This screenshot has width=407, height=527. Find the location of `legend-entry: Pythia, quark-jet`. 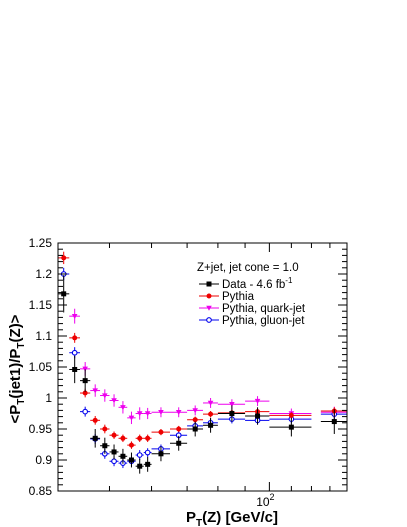

legend-entry: Pythia, quark-jet is located at coordinates (252, 309).